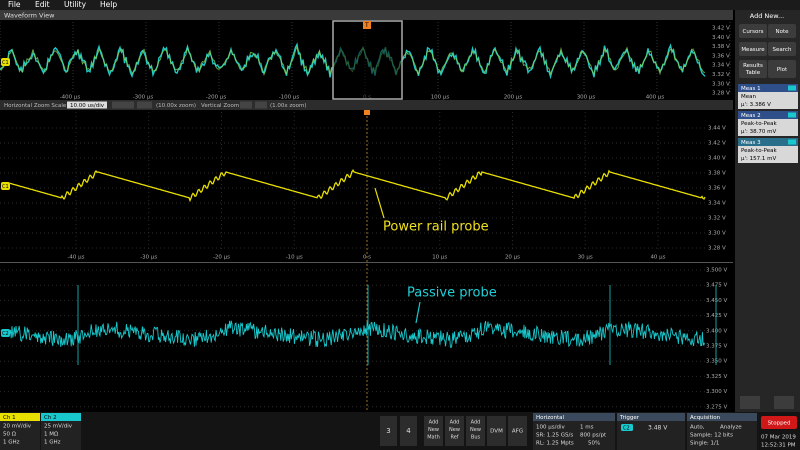 The width and height of the screenshot is (800, 450). What do you see at coordinates (658, 428) in the screenshot?
I see `trigger-level: 3.48 V` at bounding box center [658, 428].